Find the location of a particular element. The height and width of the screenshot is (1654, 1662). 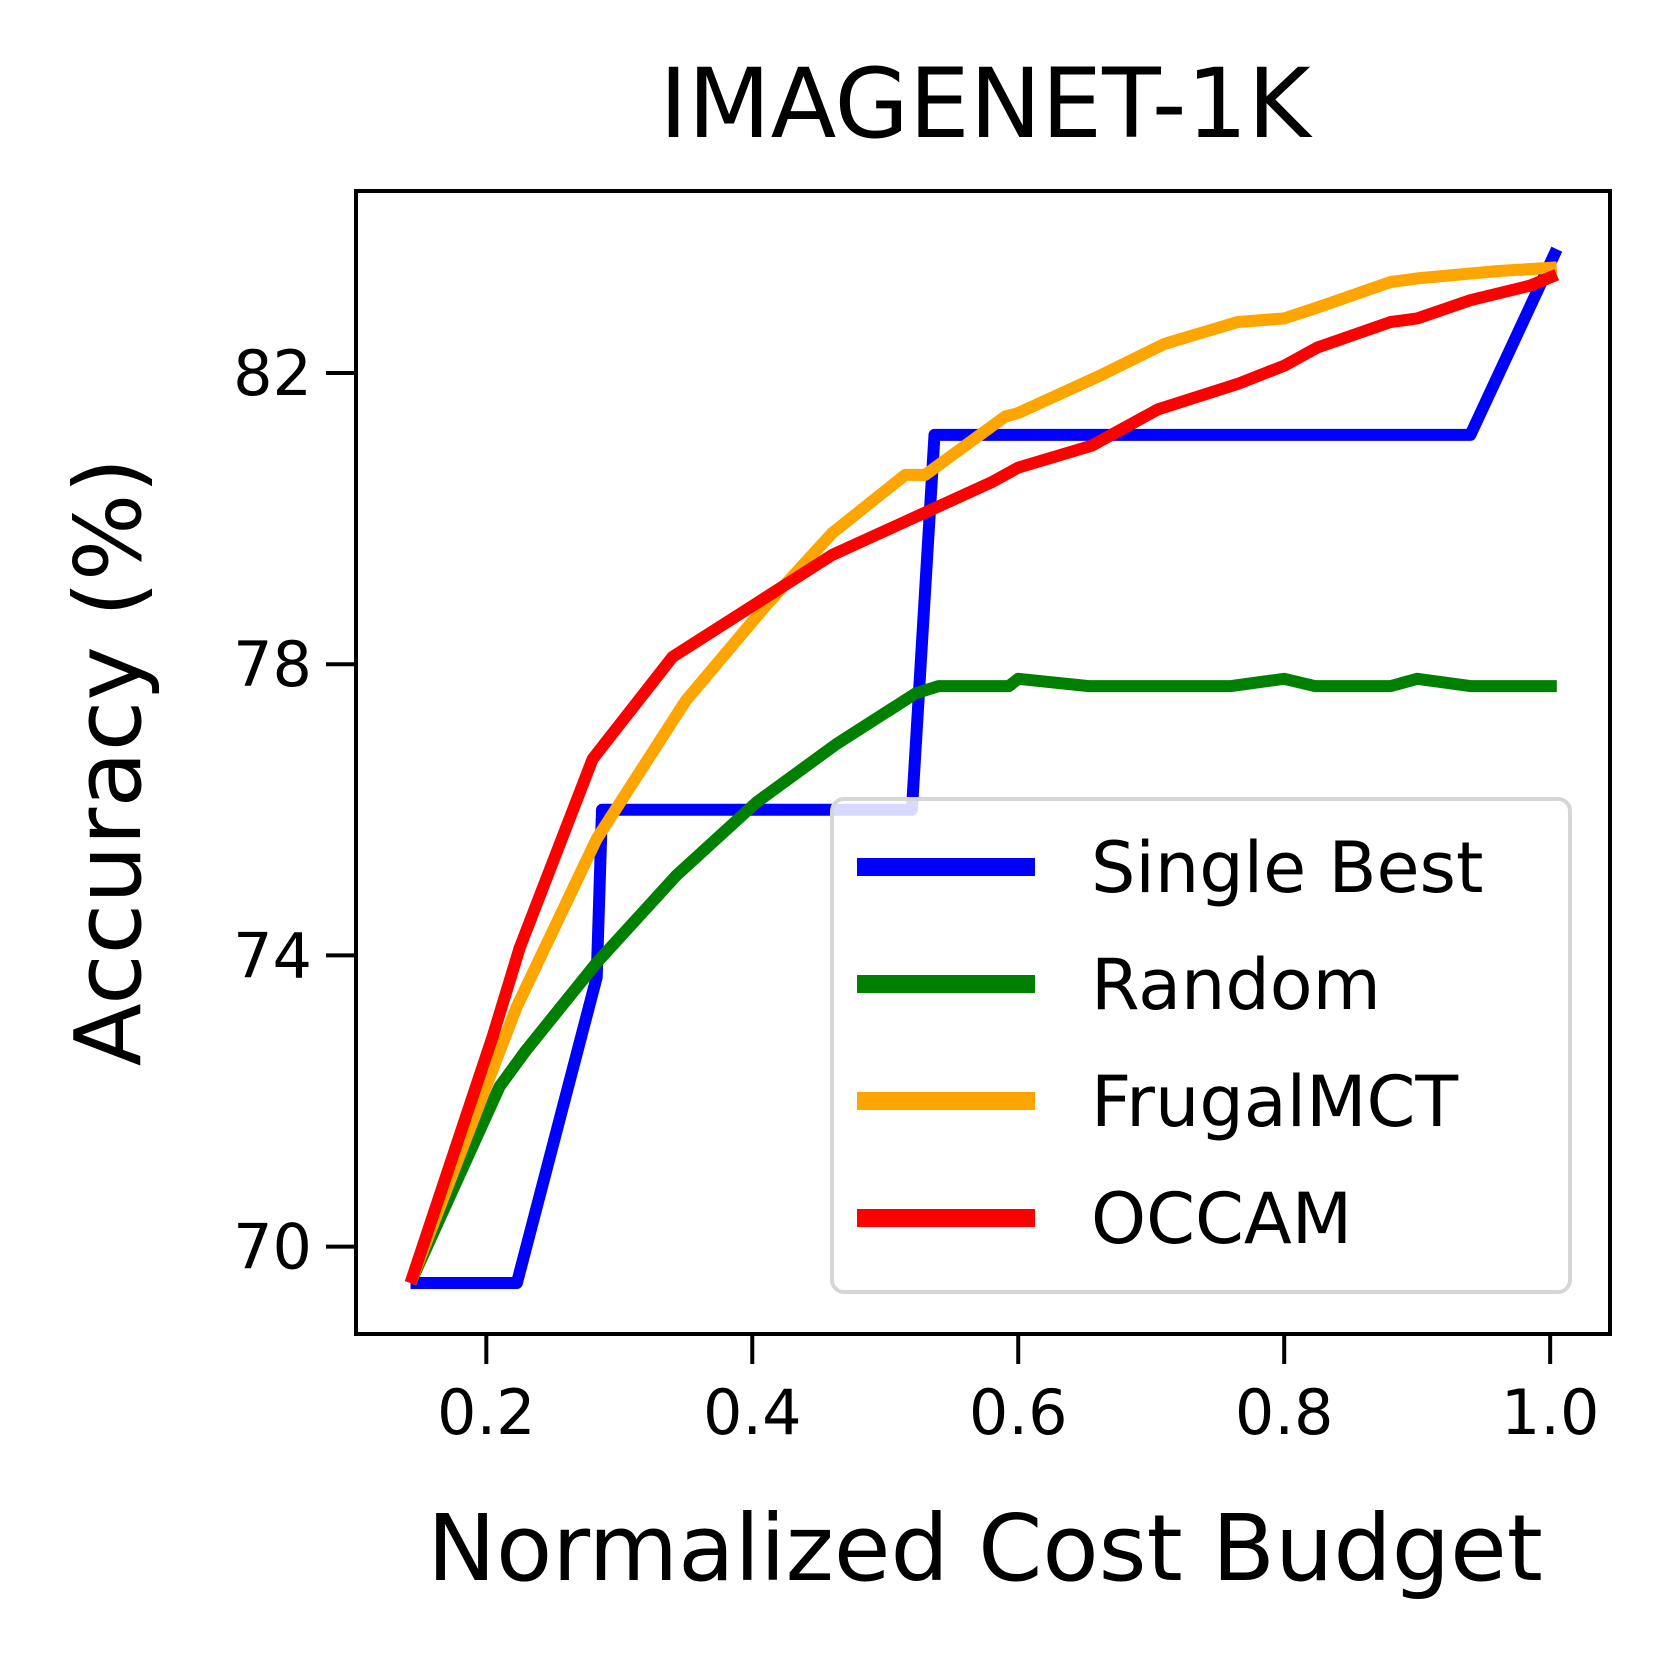

x-tick-label: 0.2 is located at coordinates (486, 1412).